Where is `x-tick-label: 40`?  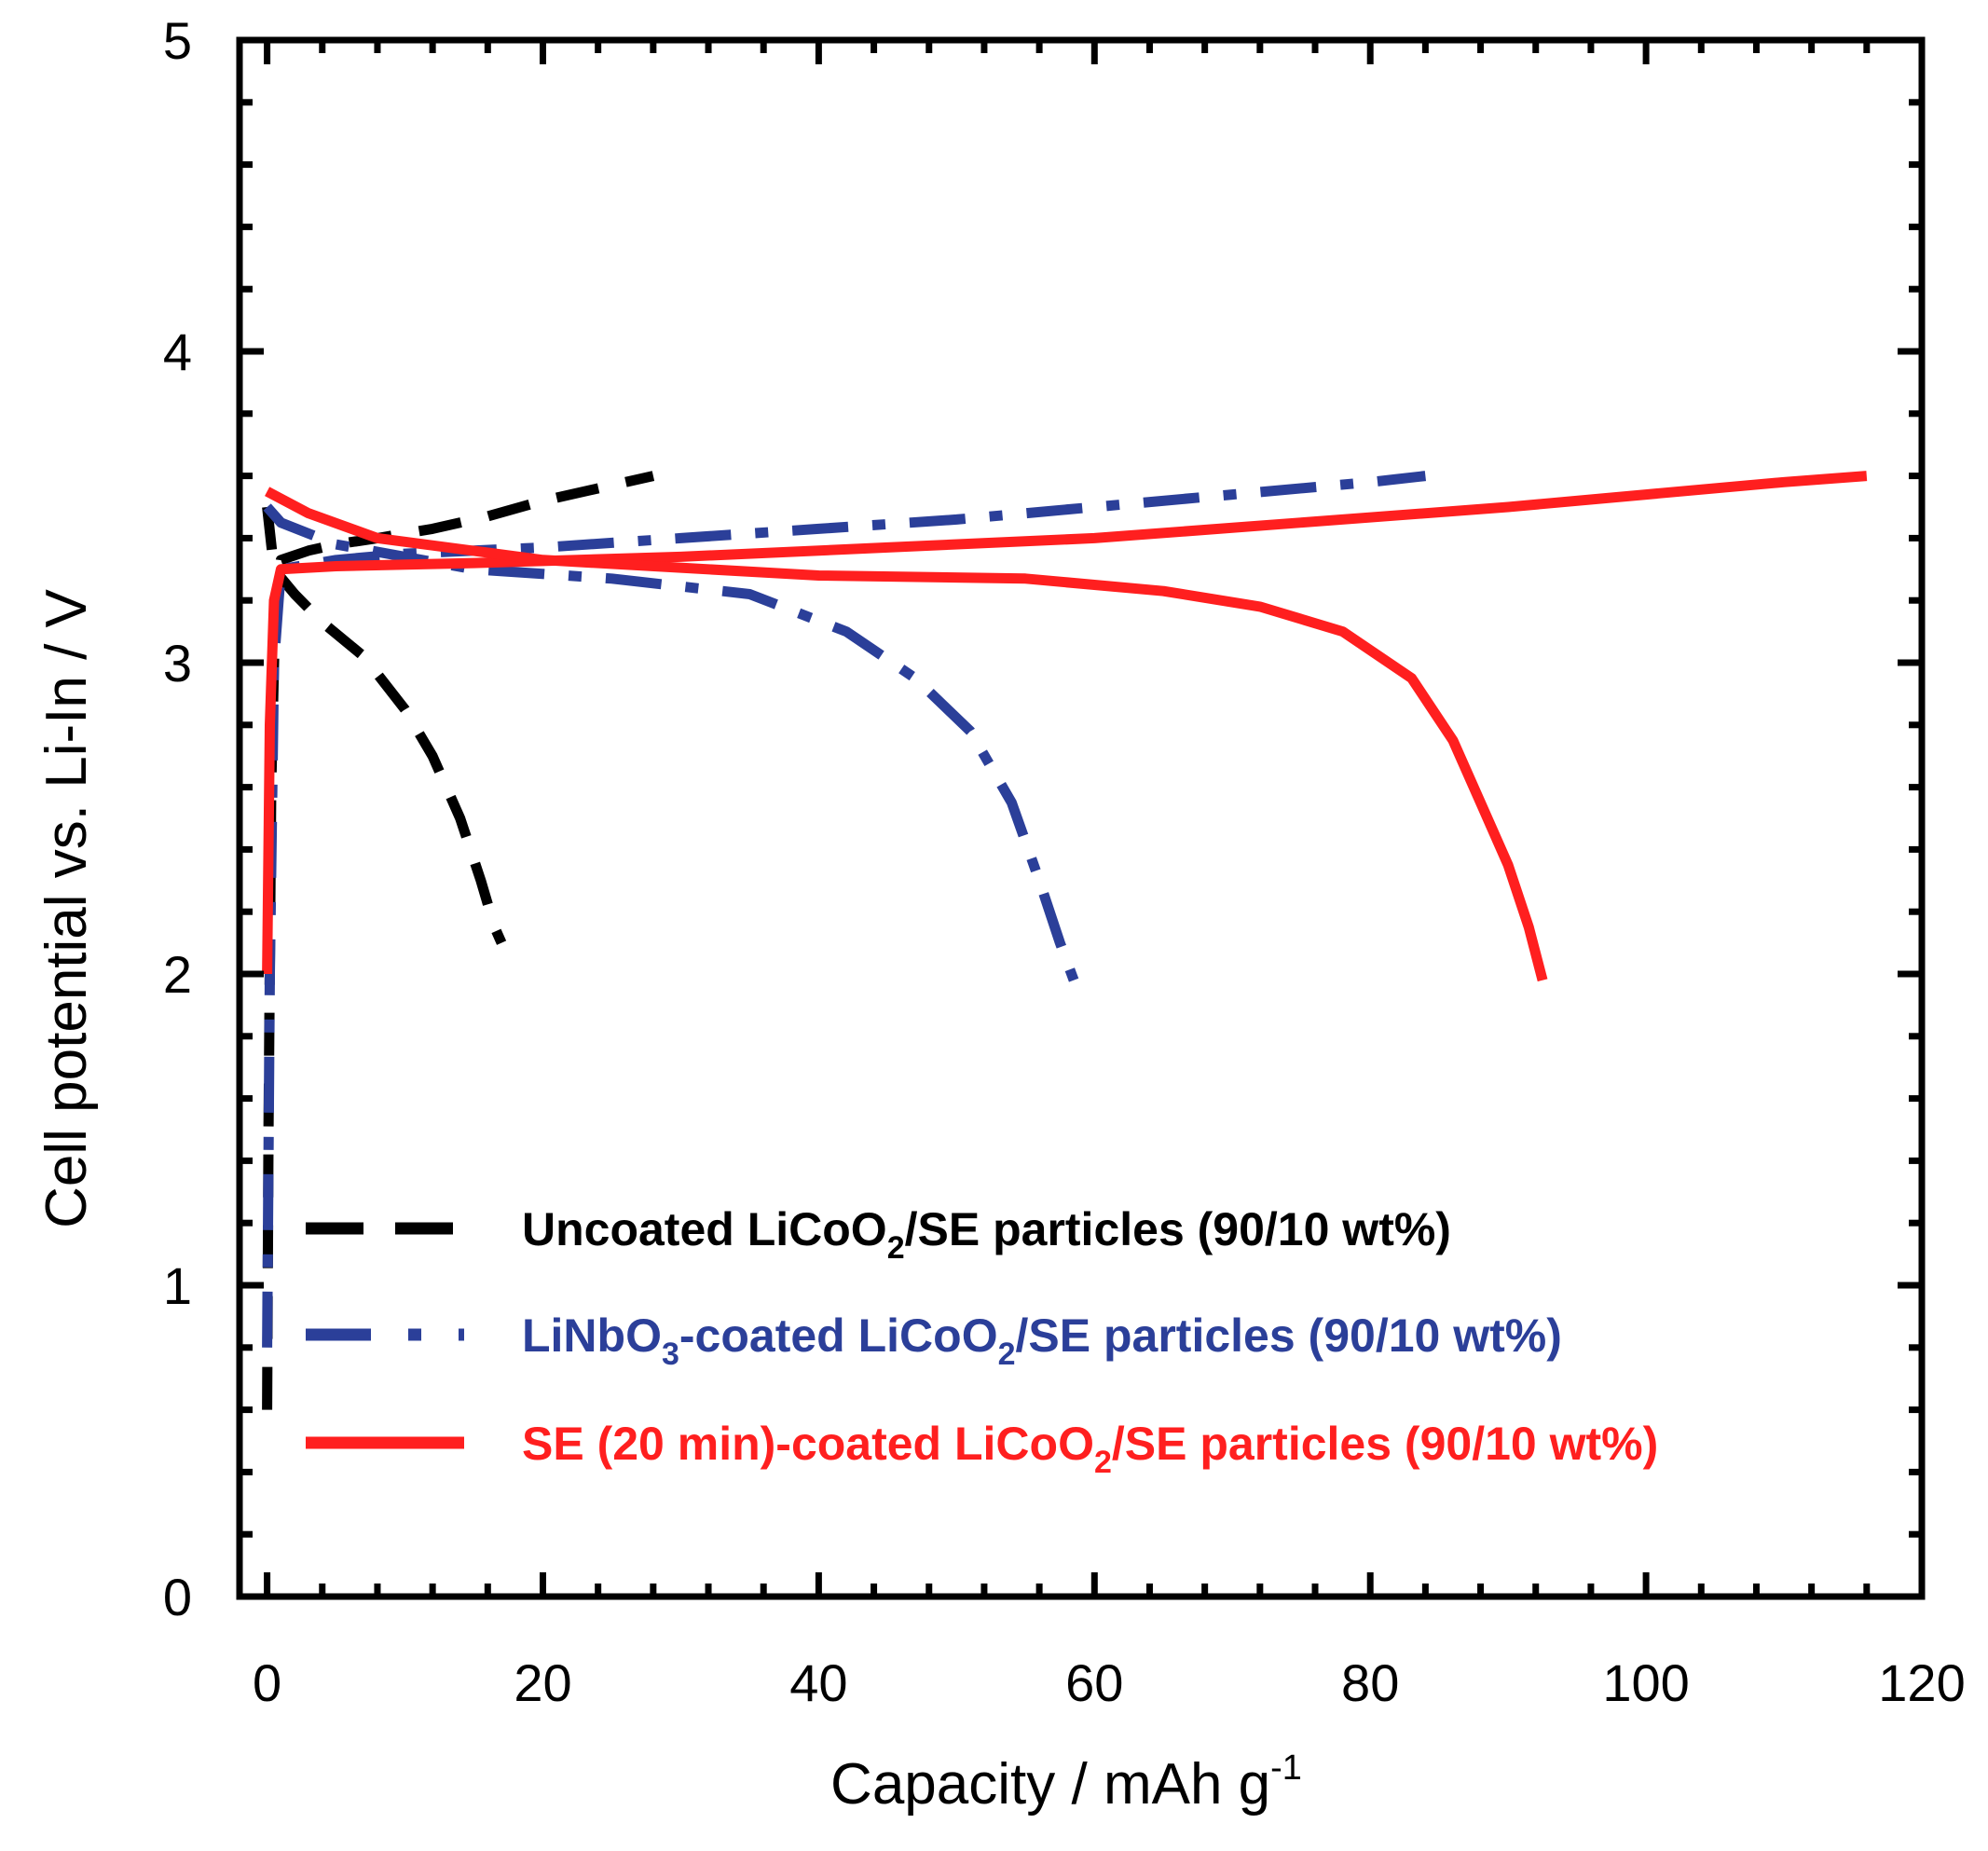
x-tick-label: 40 is located at coordinates (818, 1682).